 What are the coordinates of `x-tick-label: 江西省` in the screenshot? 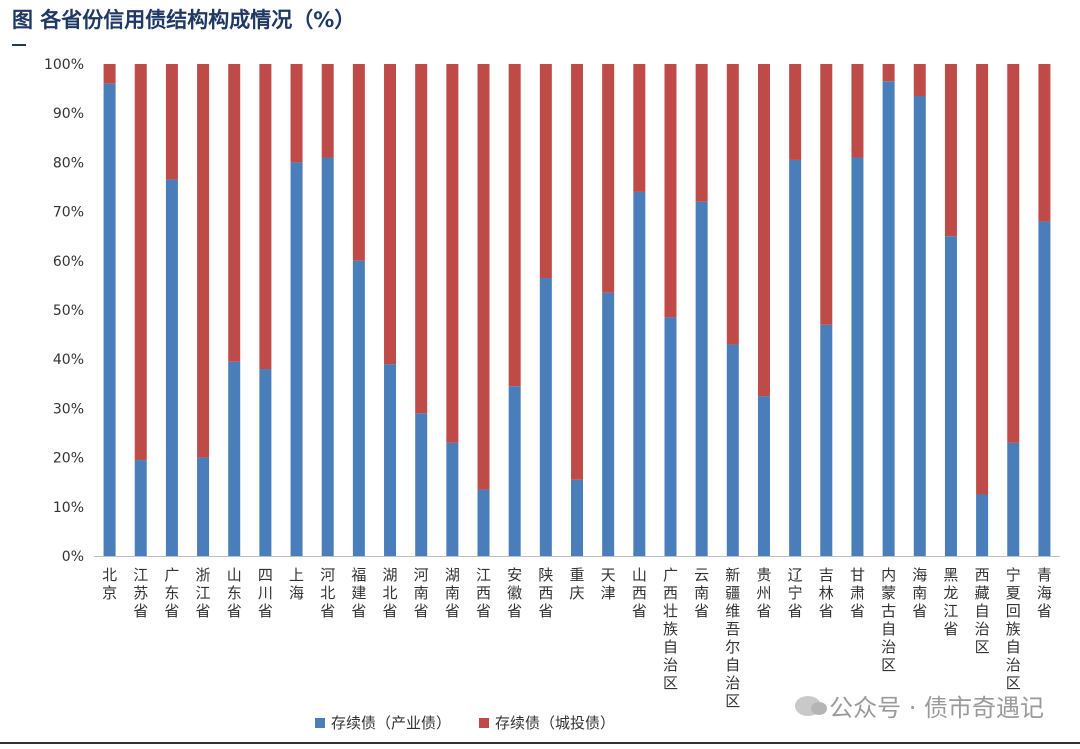 It's located at (483, 593).